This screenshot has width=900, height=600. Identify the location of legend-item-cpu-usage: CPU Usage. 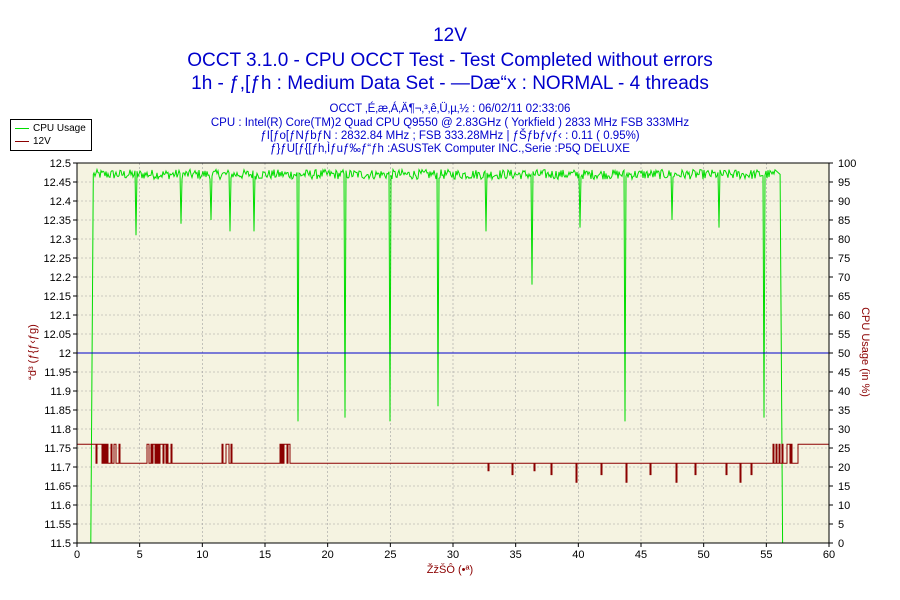
(50, 128).